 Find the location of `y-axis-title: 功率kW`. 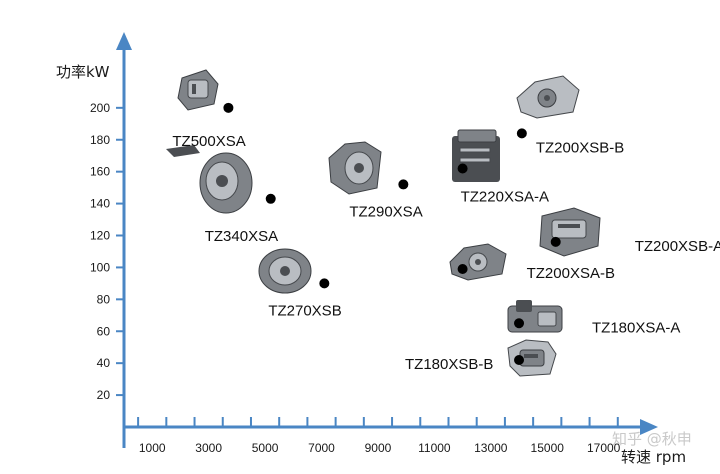

y-axis-title: 功率kW is located at coordinates (83, 72).